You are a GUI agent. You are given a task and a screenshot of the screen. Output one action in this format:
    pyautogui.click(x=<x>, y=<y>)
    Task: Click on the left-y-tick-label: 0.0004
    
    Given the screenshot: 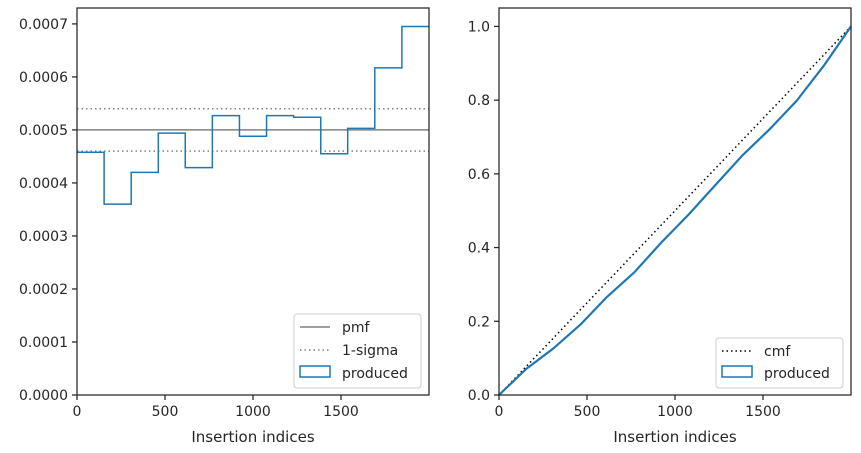 What is the action you would take?
    pyautogui.click(x=43, y=184)
    